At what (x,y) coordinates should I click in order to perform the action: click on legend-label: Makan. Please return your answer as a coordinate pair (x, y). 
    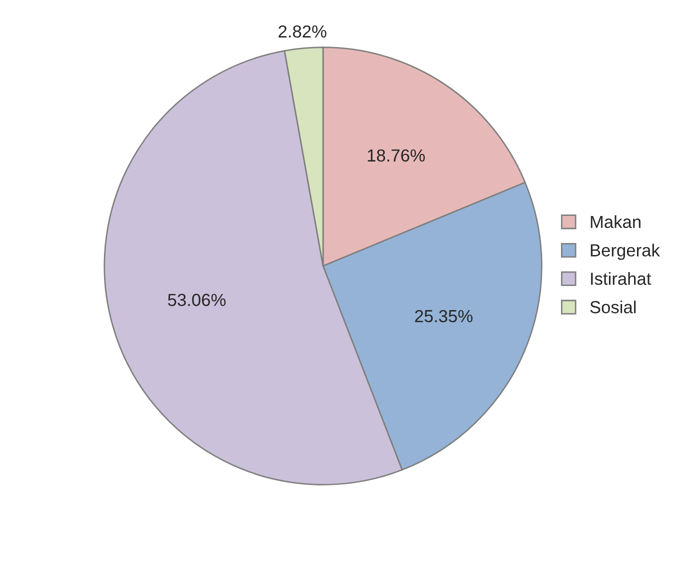
    Looking at the image, I should click on (615, 221).